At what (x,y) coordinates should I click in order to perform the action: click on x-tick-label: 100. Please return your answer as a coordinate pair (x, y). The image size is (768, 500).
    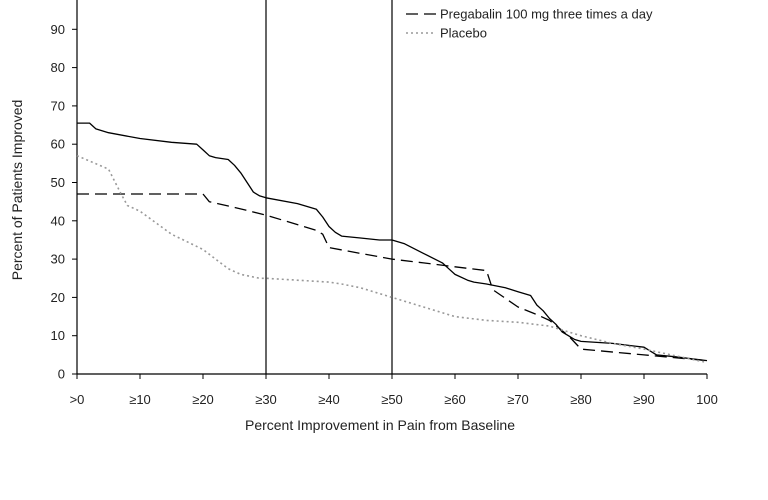
    Looking at the image, I should click on (707, 399).